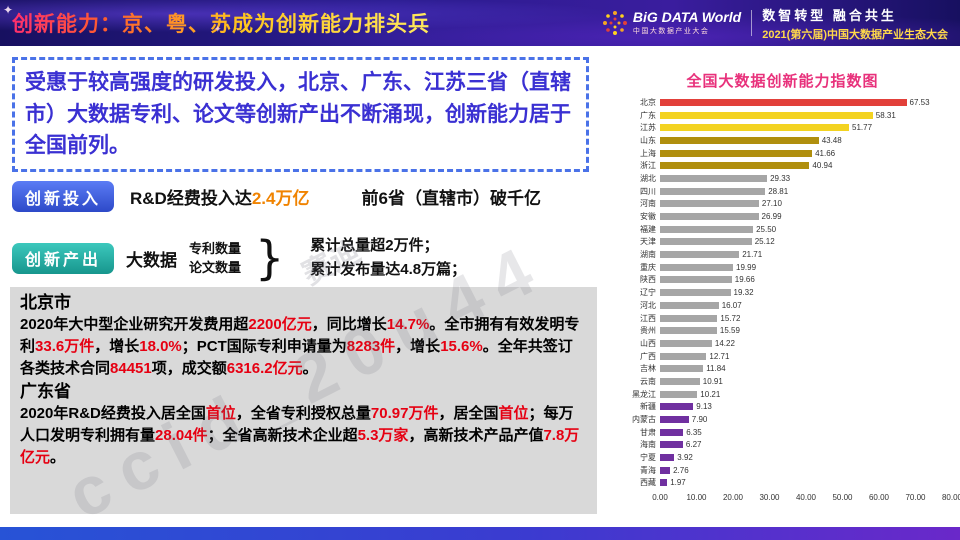  What do you see at coordinates (151, 260) in the screenshot?
I see `bigdata-label: 大数据` at bounding box center [151, 260].